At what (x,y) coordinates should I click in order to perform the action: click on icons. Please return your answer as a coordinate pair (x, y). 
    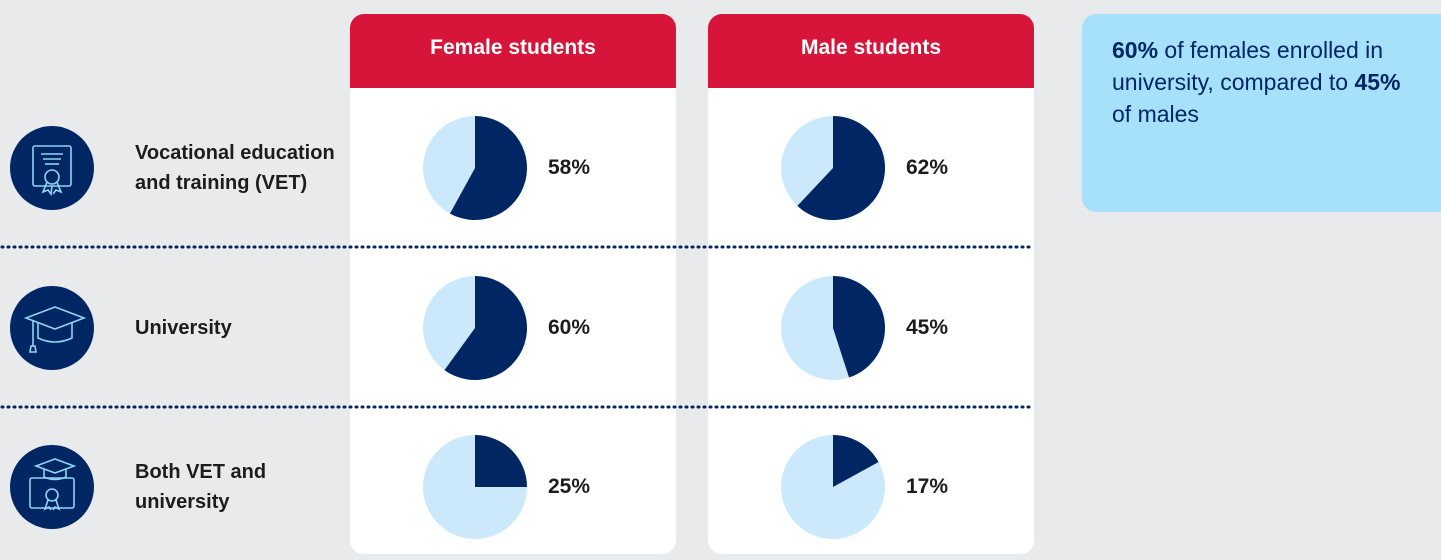
    Looking at the image, I should click on (52, 327).